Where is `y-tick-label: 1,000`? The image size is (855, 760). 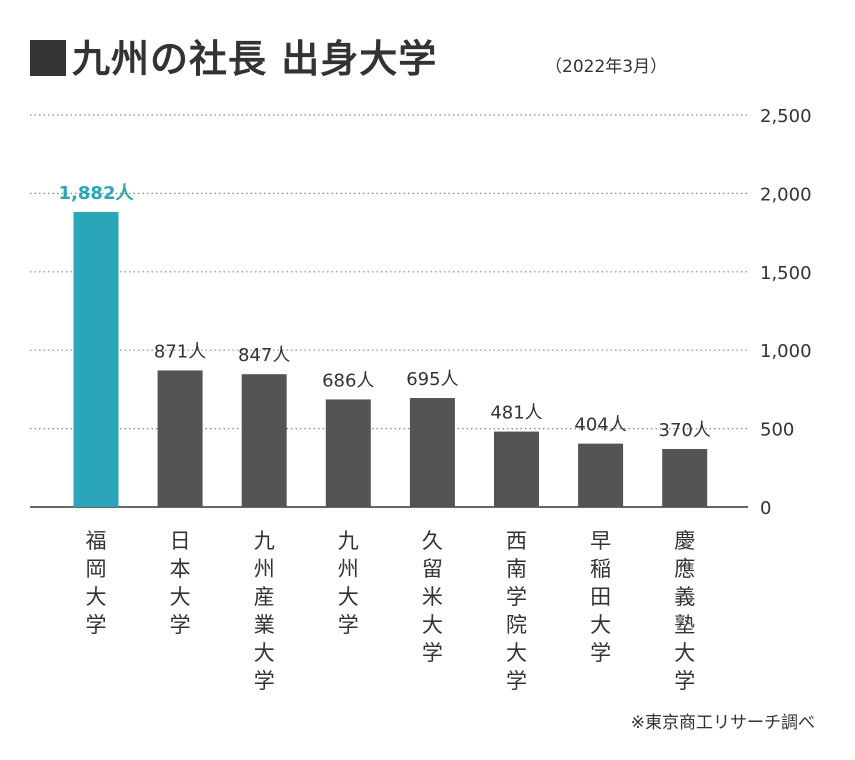
y-tick-label: 1,000 is located at coordinates (786, 351).